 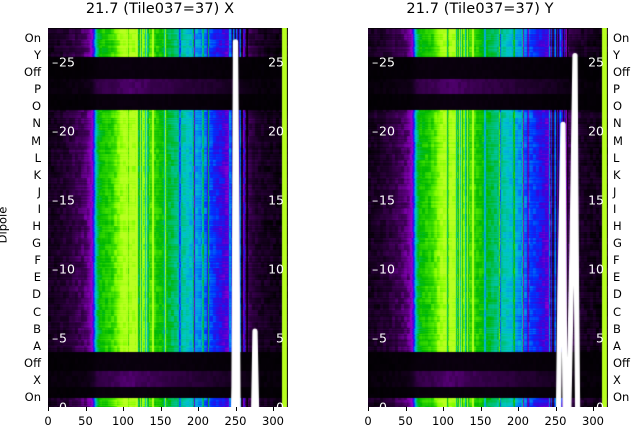 What do you see at coordinates (23, 217) in the screenshot?
I see `category-axis-left: On Y Off P O N M L K J I H G F E D C B A Off X On` at bounding box center [23, 217].